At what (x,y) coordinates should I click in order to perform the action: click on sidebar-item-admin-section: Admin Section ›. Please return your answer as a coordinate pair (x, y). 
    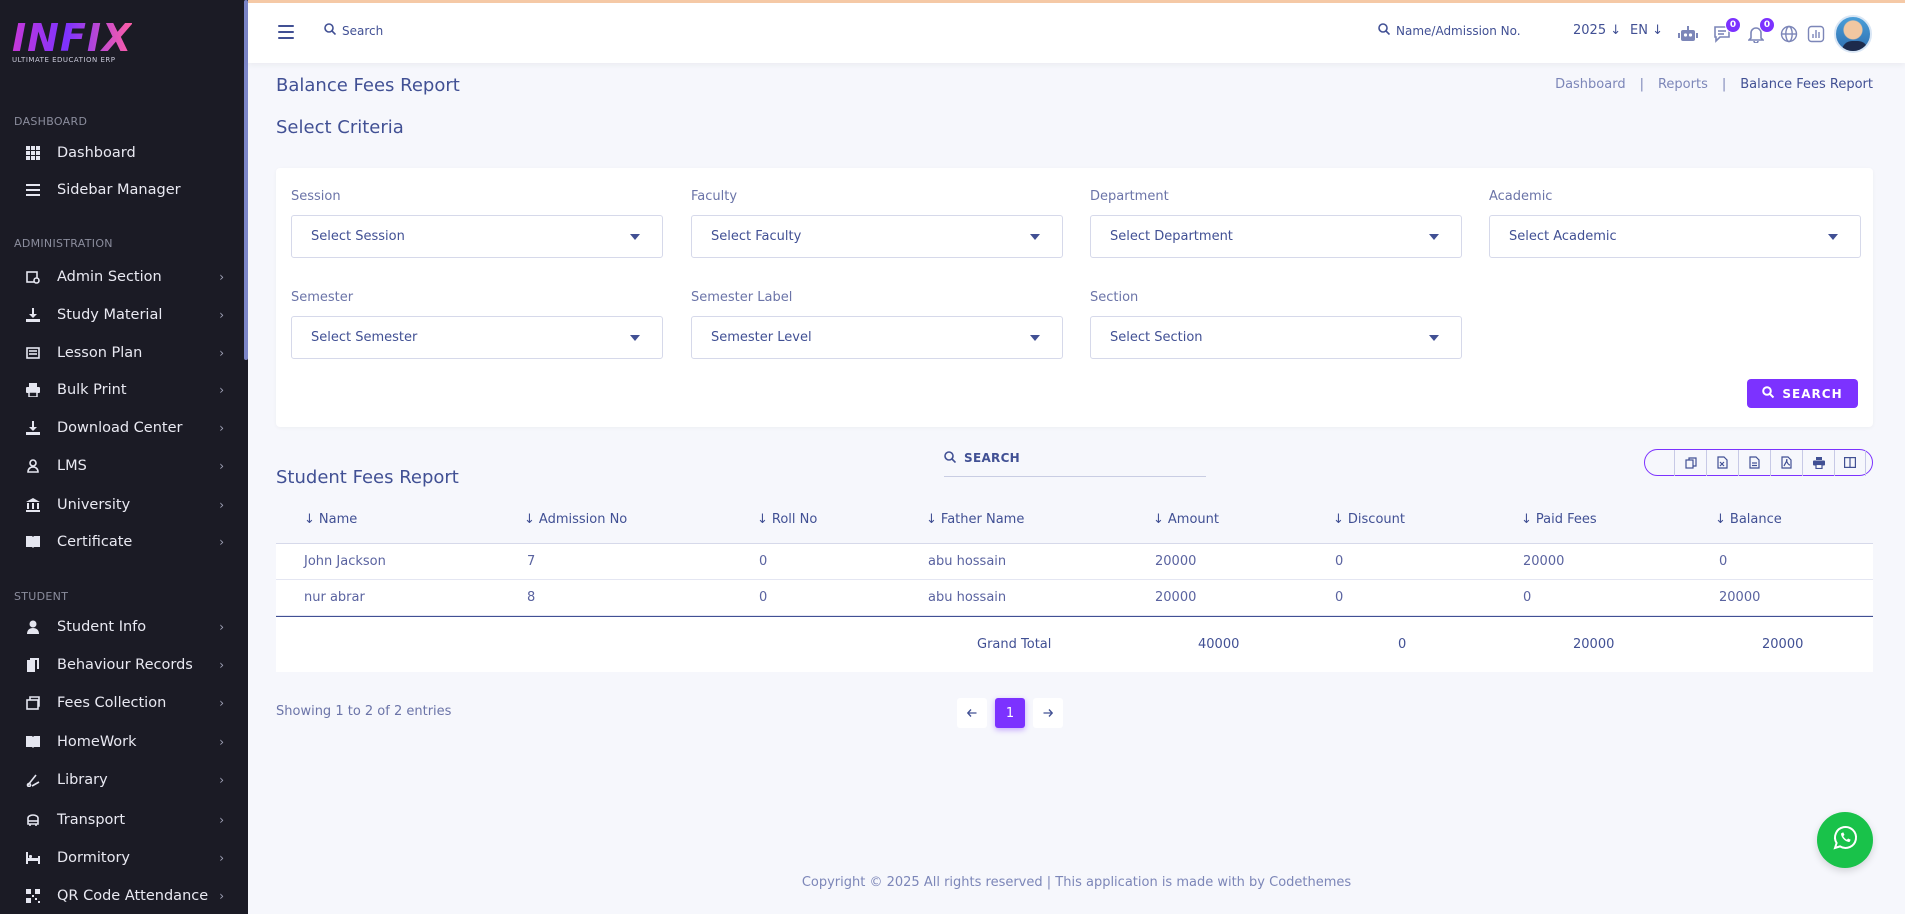
    Looking at the image, I should click on (122, 277).